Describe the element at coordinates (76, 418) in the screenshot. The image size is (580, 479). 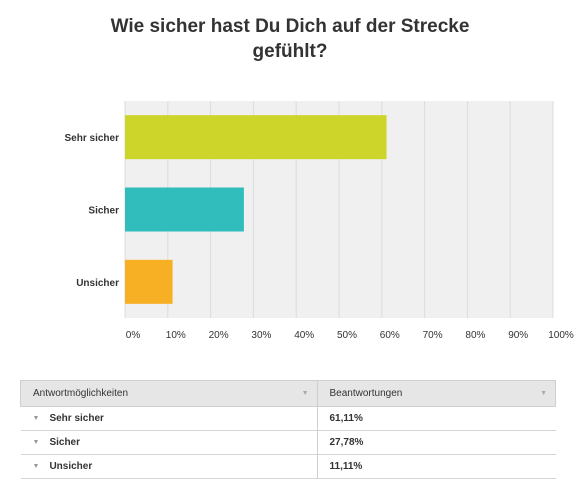
I see `row-label: Sehr sicher` at that location.